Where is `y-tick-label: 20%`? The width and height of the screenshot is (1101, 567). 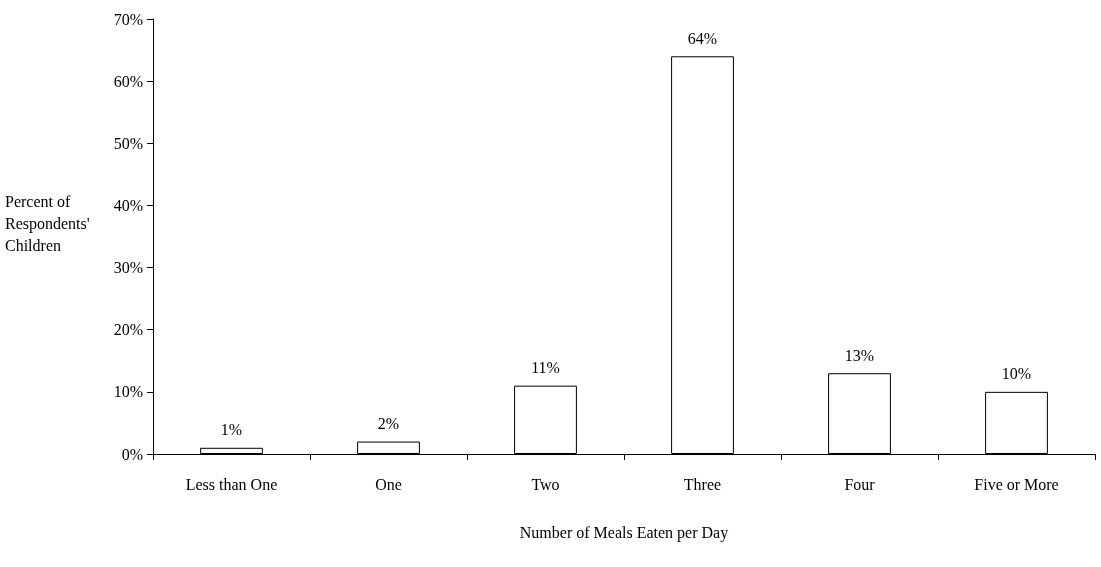
y-tick-label: 20% is located at coordinates (128, 330).